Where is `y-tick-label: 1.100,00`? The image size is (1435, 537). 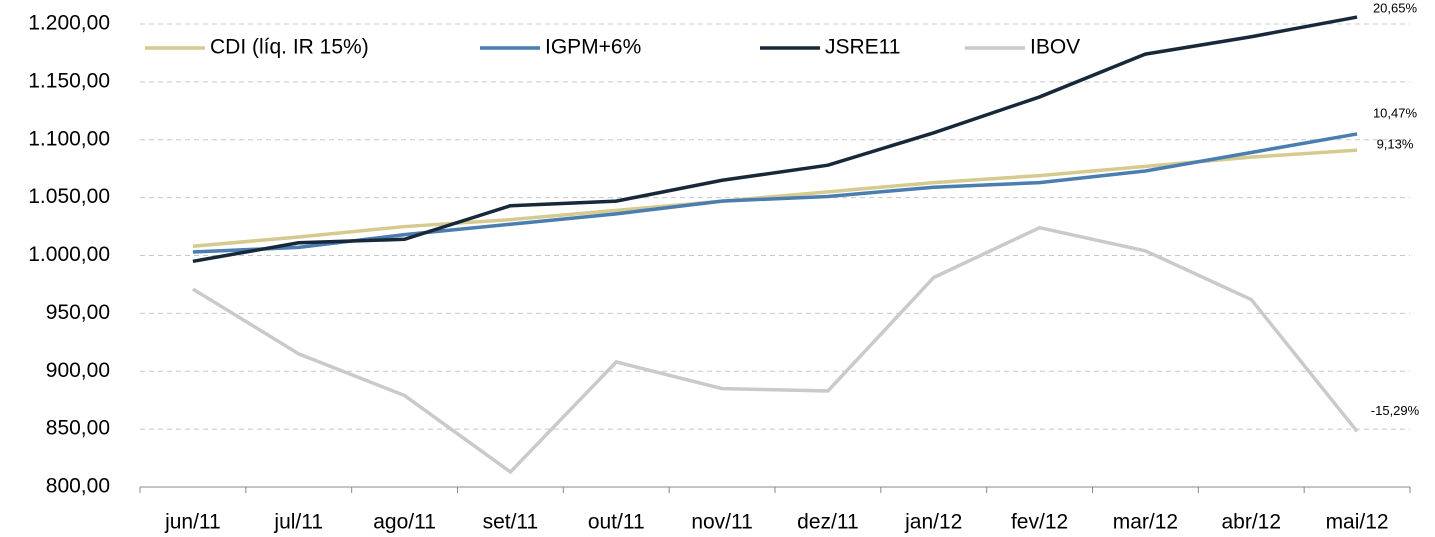
y-tick-label: 1.100,00 is located at coordinates (69, 138).